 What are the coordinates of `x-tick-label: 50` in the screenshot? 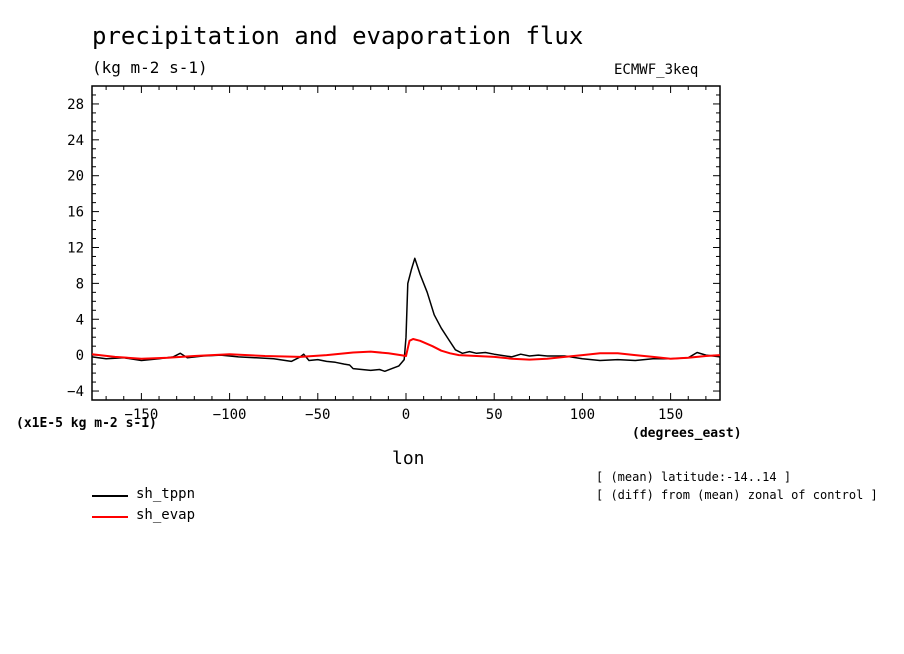 It's located at (494, 415).